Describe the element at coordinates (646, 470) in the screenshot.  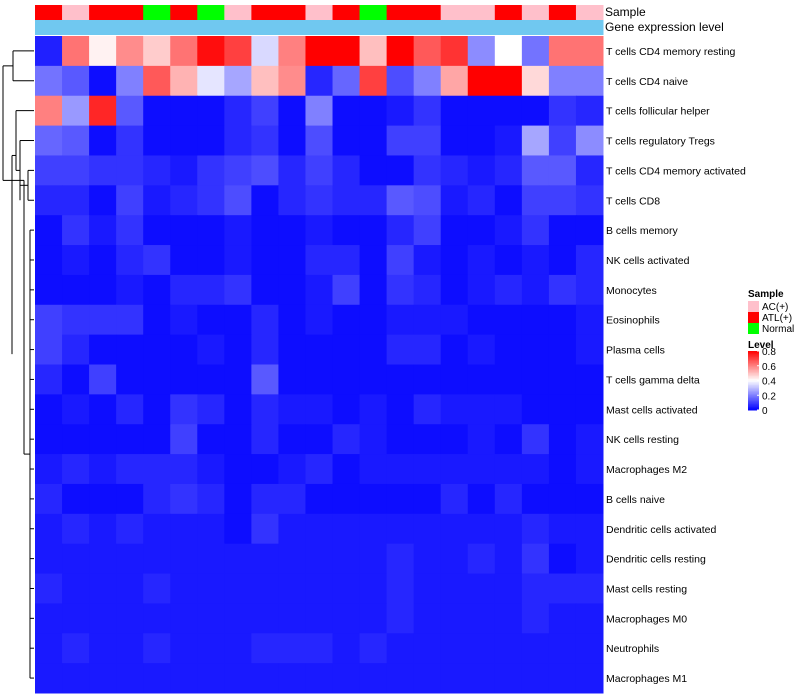
I see `row-label: Macrophages M2` at that location.